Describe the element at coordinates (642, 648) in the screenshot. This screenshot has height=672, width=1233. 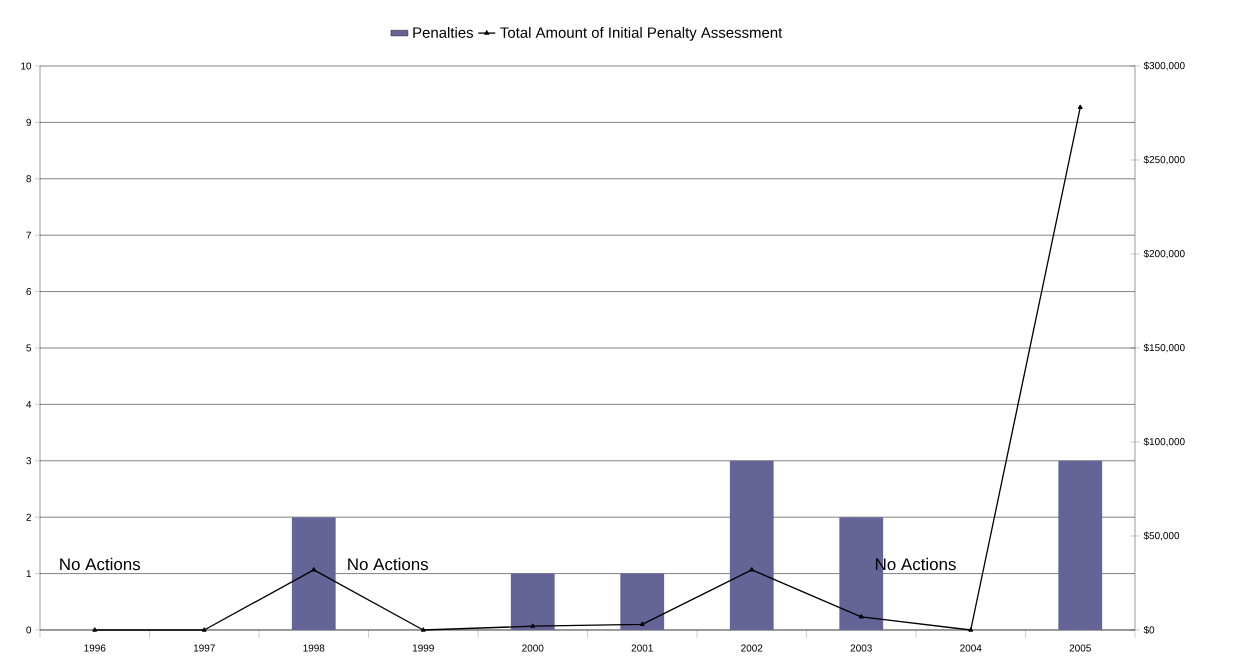
I see `x-tick-label: 2001` at that location.